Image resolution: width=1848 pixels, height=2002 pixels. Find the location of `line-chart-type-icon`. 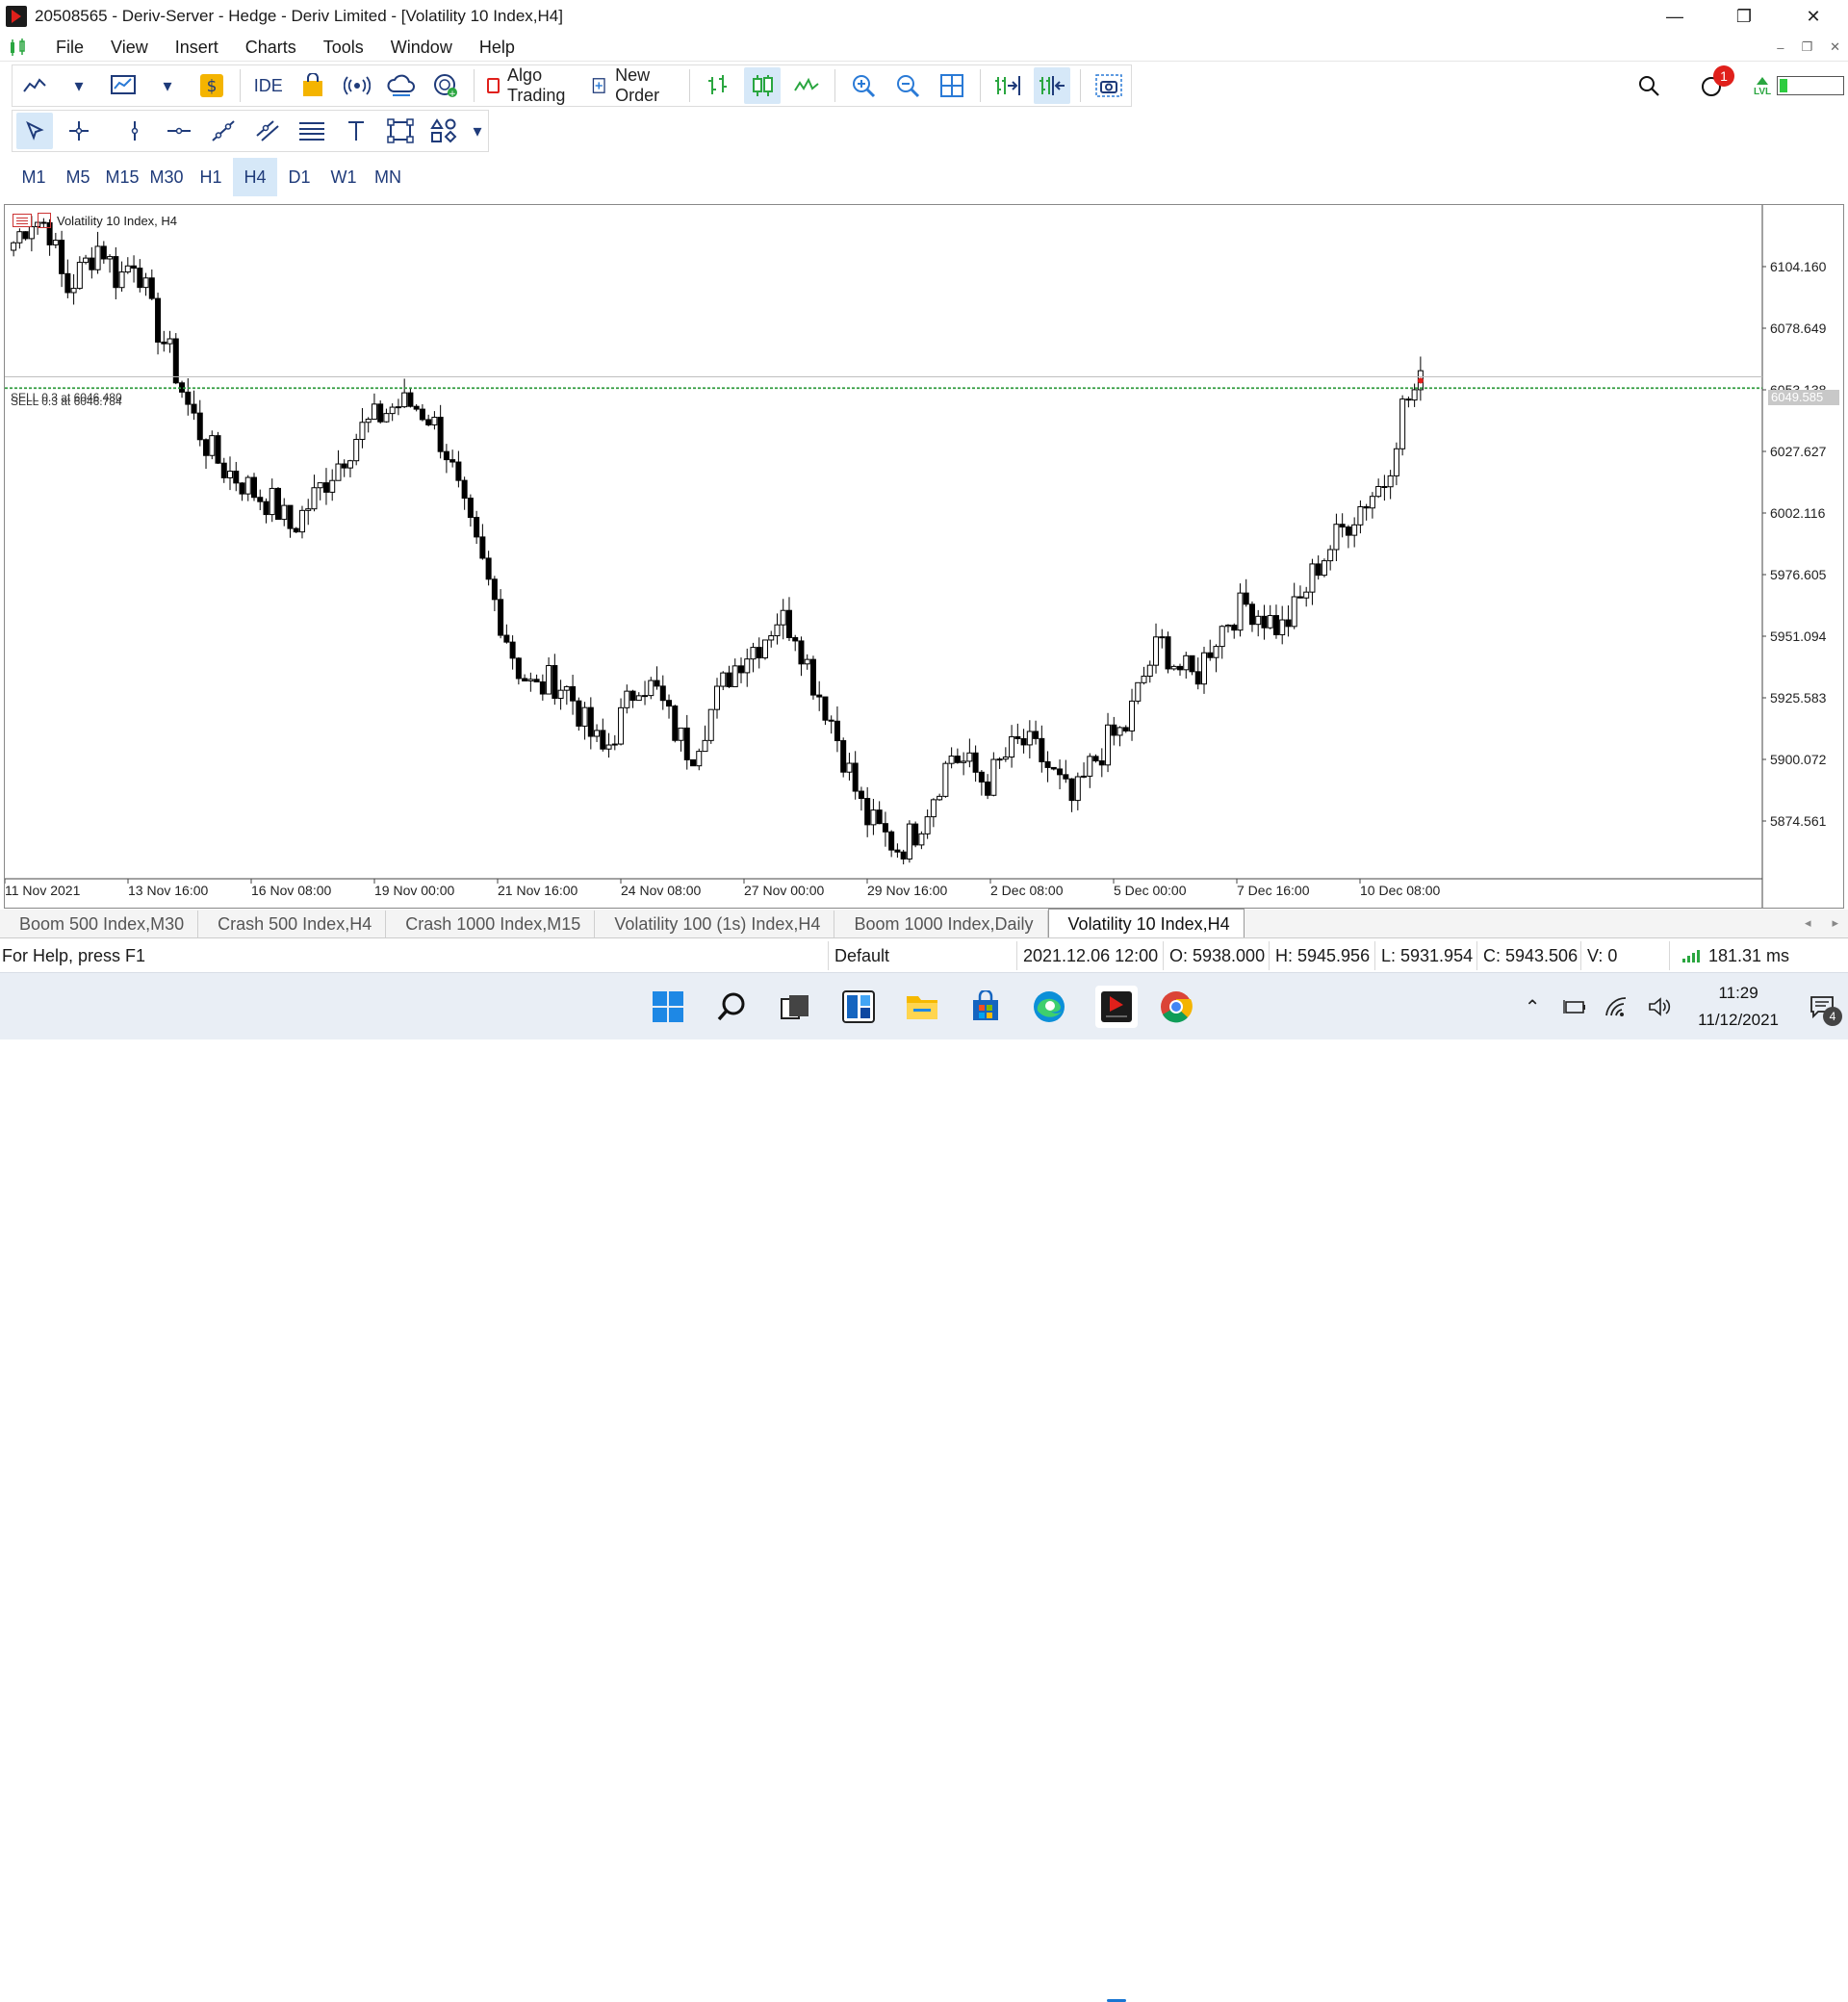

line-chart-type-icon is located at coordinates (806, 85).